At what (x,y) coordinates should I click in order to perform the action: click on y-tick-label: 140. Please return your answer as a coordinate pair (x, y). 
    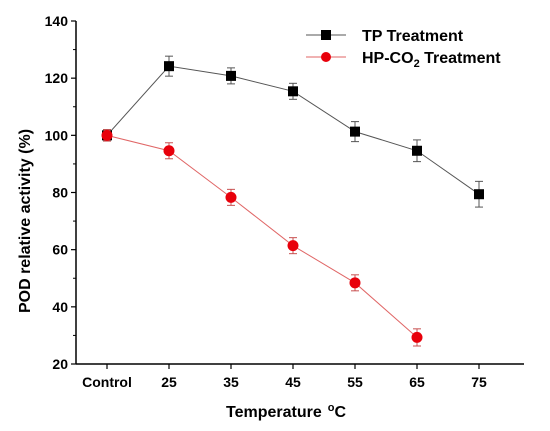
    Looking at the image, I should click on (57, 21).